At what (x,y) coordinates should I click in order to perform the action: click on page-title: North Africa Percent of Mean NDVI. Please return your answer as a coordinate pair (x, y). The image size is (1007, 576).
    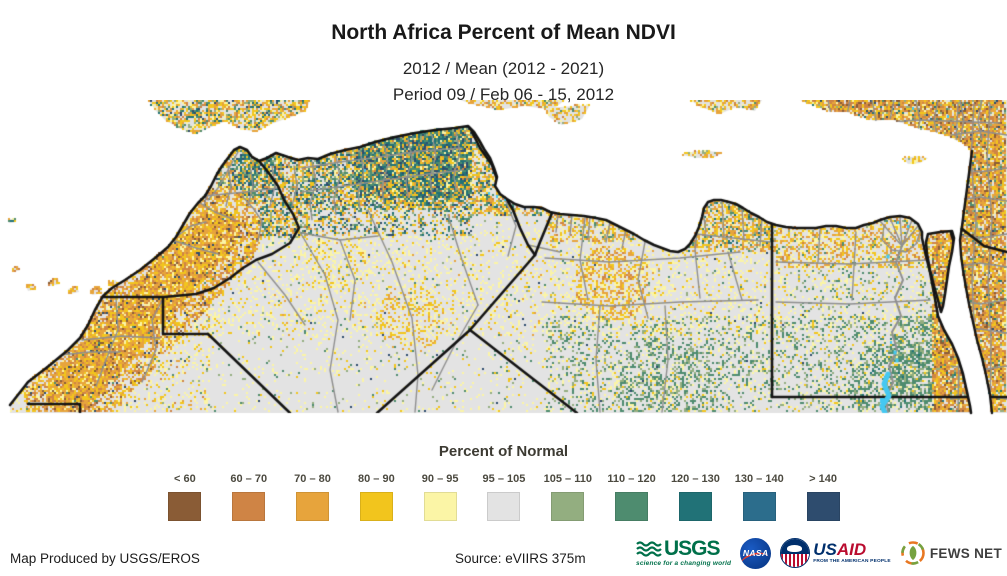
    Looking at the image, I should click on (503, 32).